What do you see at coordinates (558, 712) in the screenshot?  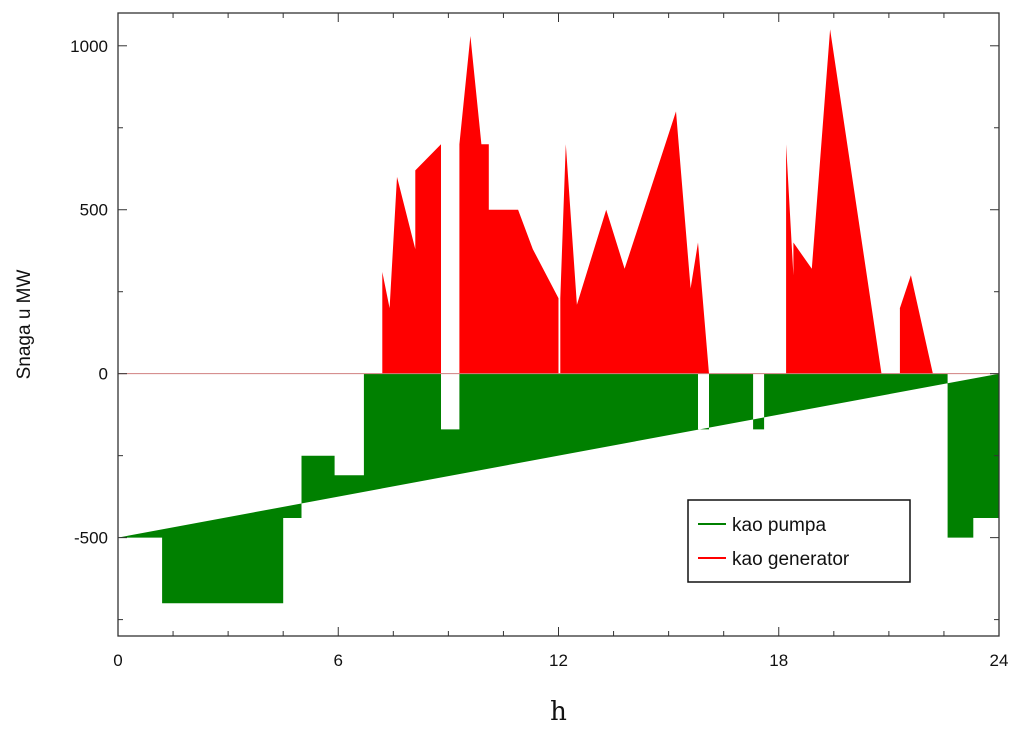 I see `x-axis-title: h` at bounding box center [558, 712].